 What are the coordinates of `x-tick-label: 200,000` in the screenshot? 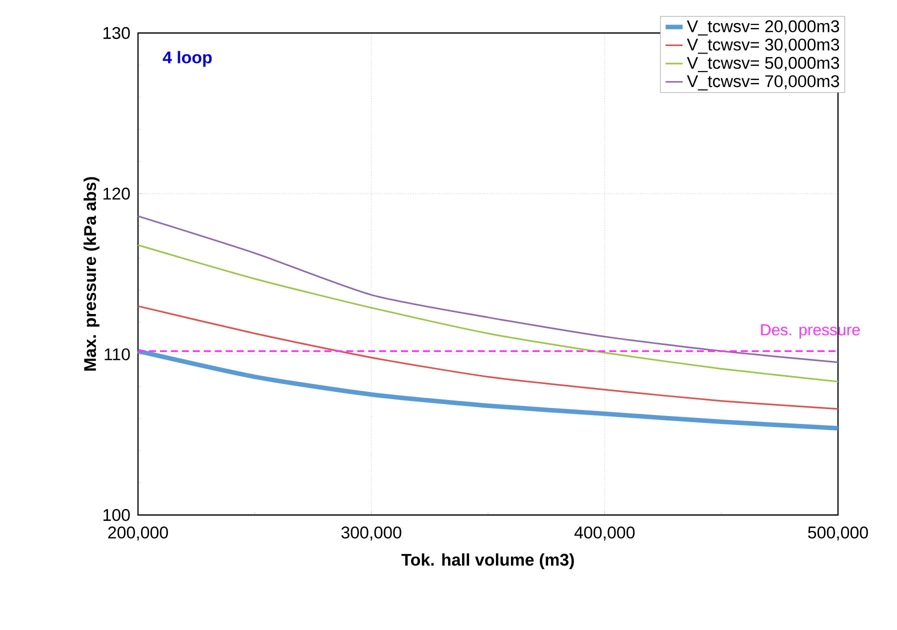 It's located at (138, 533).